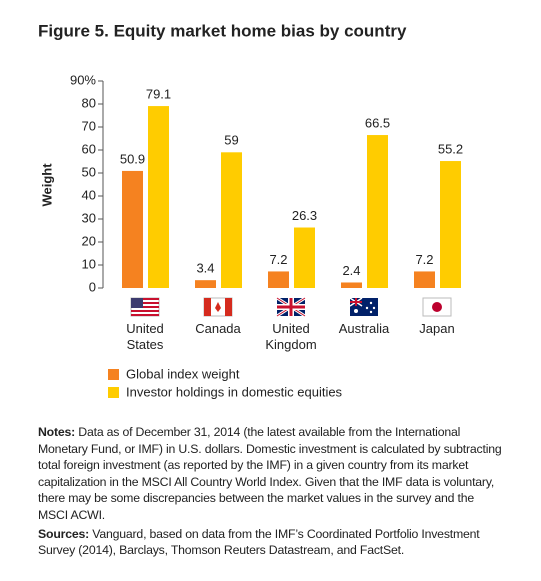 This screenshot has height=581, width=541. Describe the element at coordinates (205, 268) in the screenshot. I see `value-label: 3.4` at that location.